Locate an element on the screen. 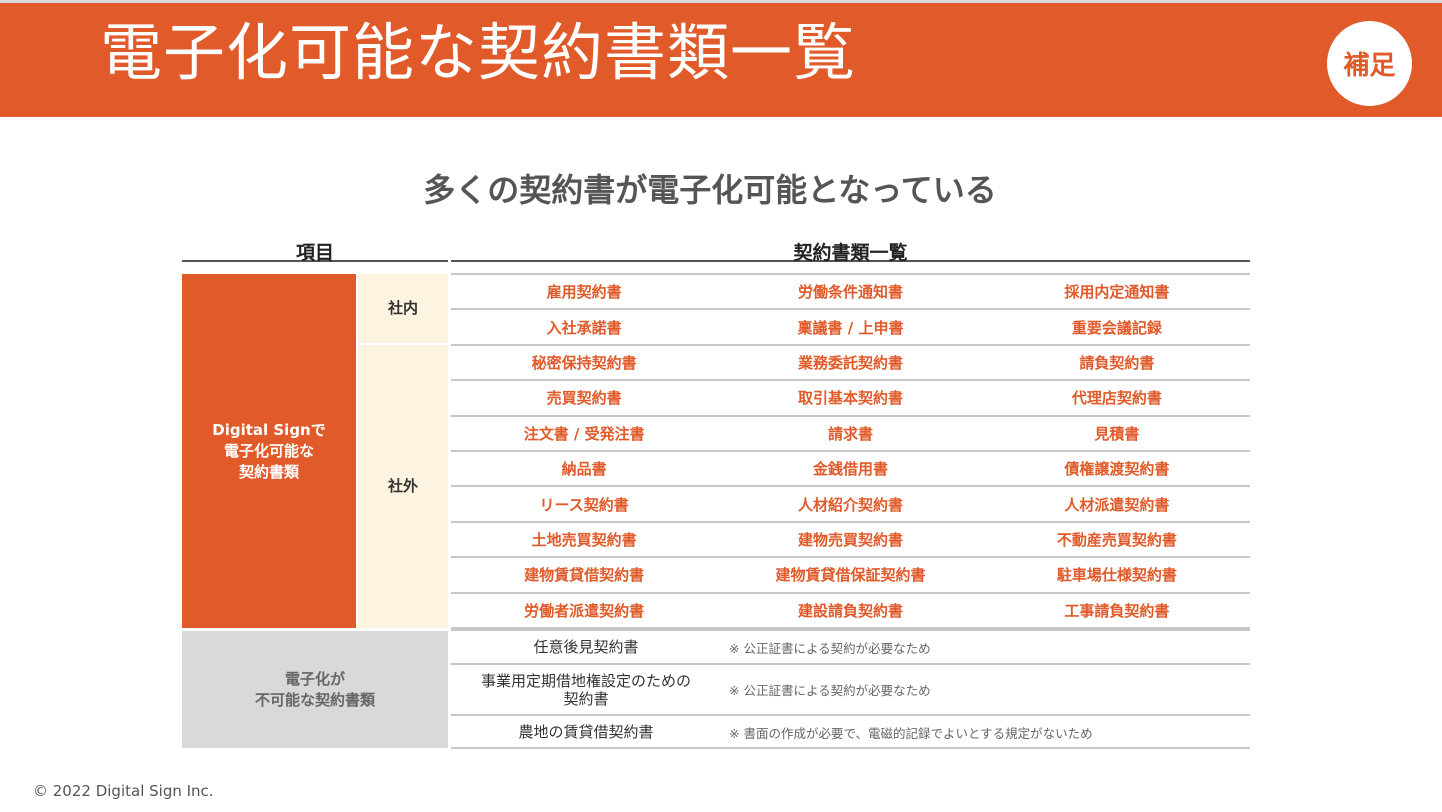  column-header-item: 項目 is located at coordinates (315, 251).